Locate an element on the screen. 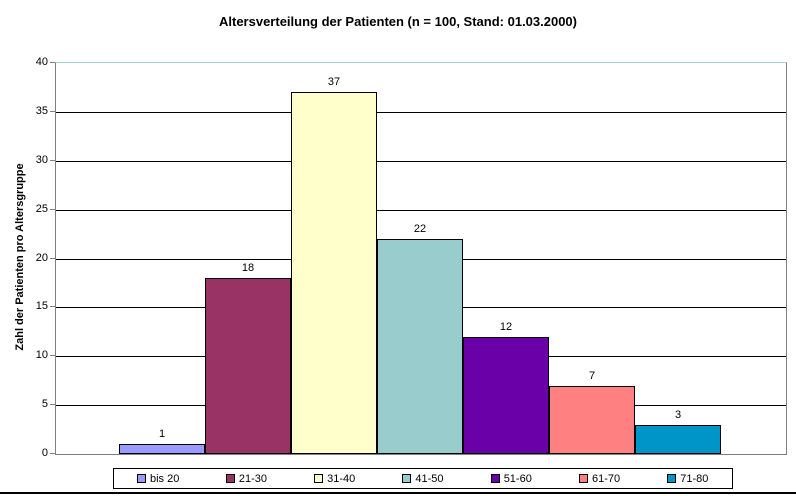 The width and height of the screenshot is (796, 496). legend-item-71-80: 71-80 is located at coordinates (688, 478).